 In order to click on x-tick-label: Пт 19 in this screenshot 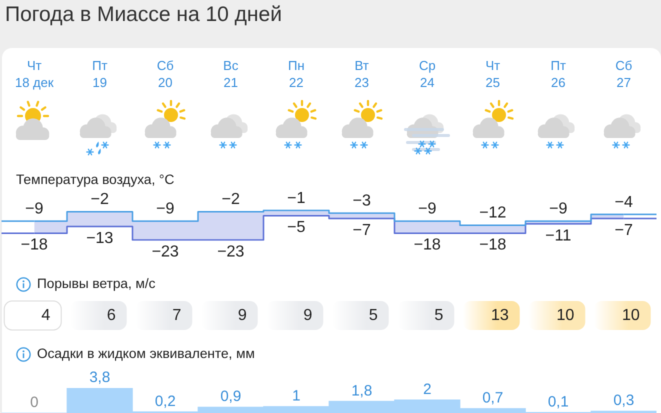, I will do `click(100, 74)`.